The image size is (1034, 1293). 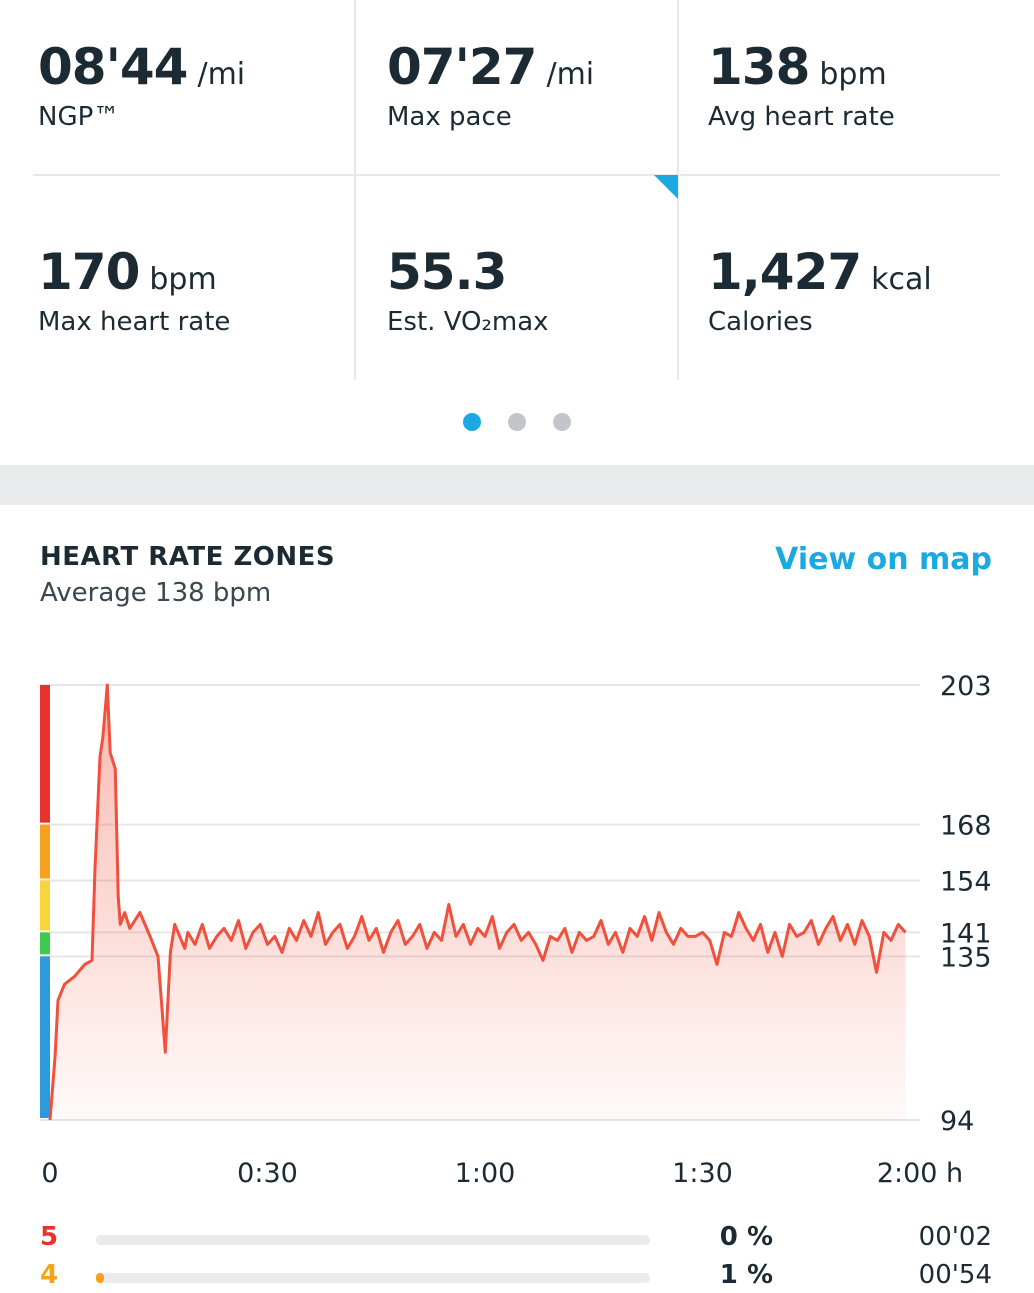 I want to click on stat-label: Est. VO₂max, so click(x=468, y=322).